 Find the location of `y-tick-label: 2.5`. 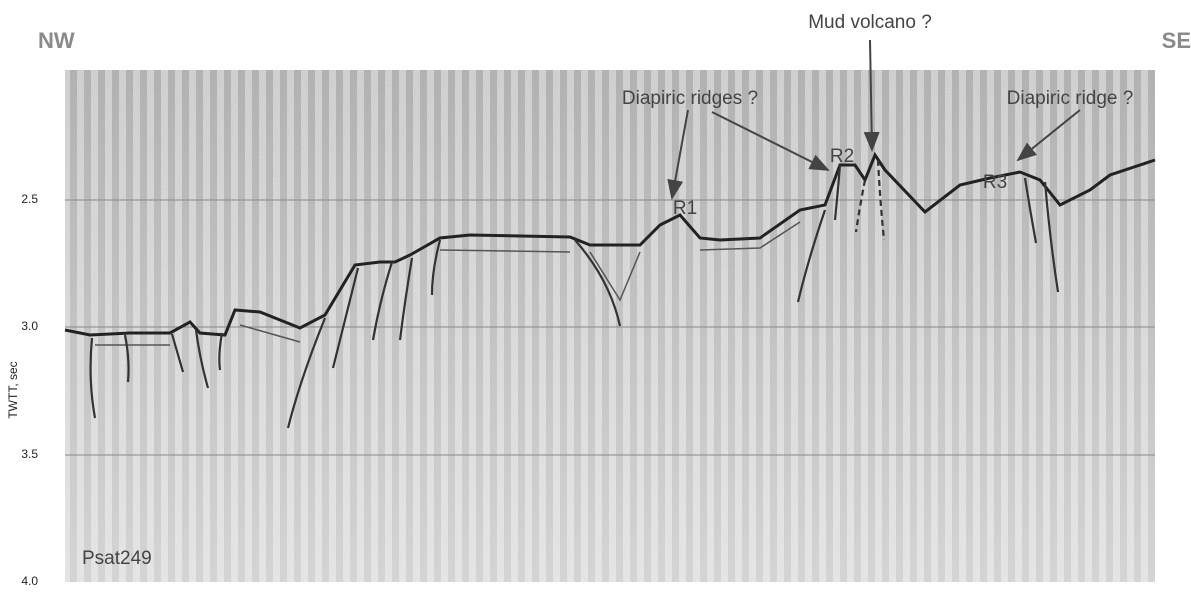

y-tick-label: 2.5 is located at coordinates (29, 199).